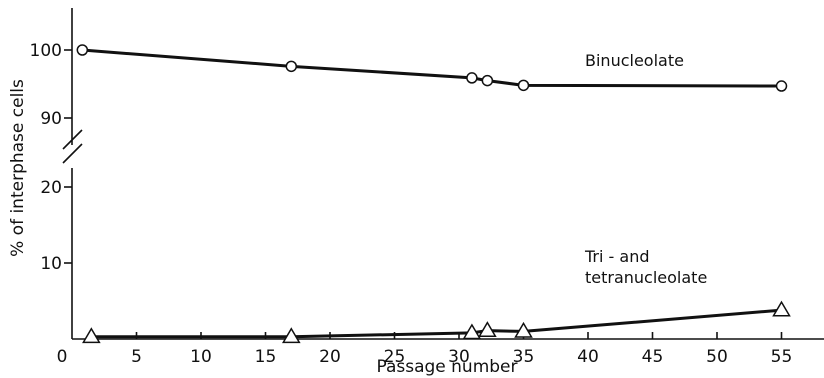 Image resolution: width=824 pixels, height=378 pixels. I want to click on x-tick-label: 55, so click(782, 357).